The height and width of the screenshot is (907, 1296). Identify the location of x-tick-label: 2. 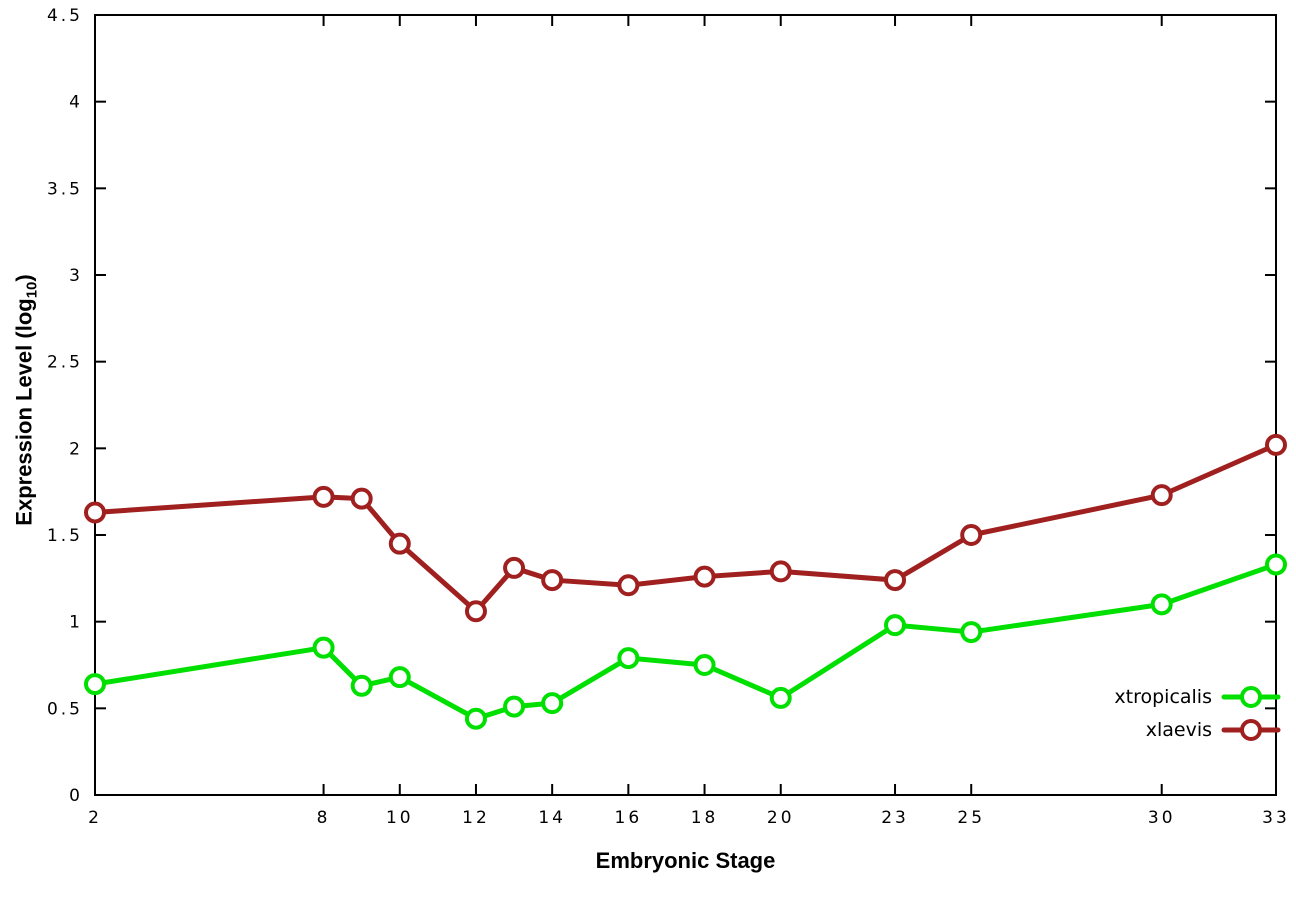
(95, 818).